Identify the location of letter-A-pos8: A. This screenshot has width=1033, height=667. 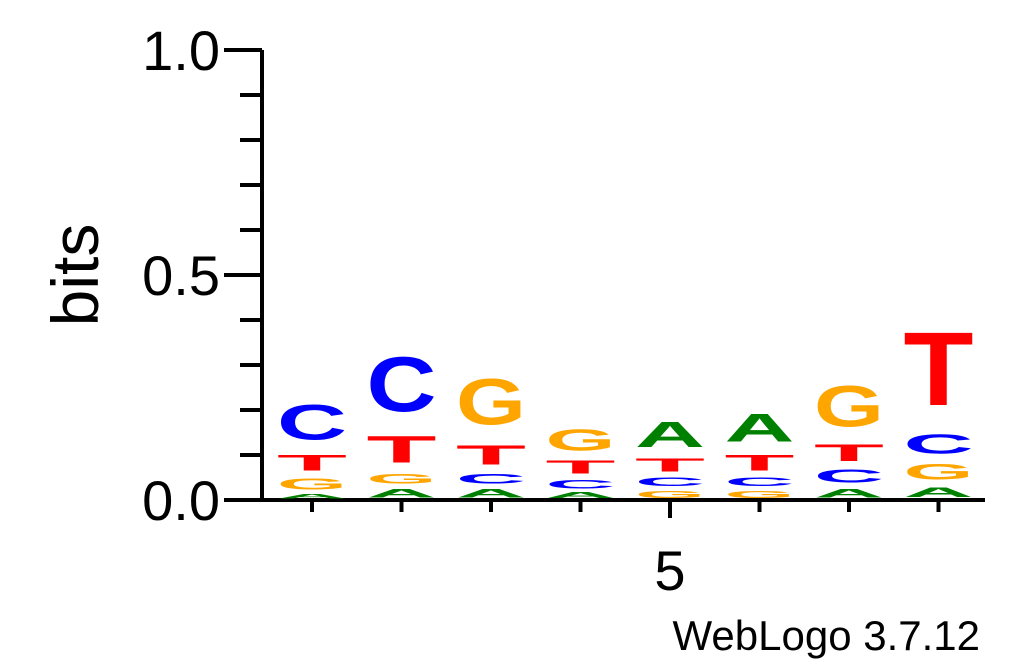
(939, 492).